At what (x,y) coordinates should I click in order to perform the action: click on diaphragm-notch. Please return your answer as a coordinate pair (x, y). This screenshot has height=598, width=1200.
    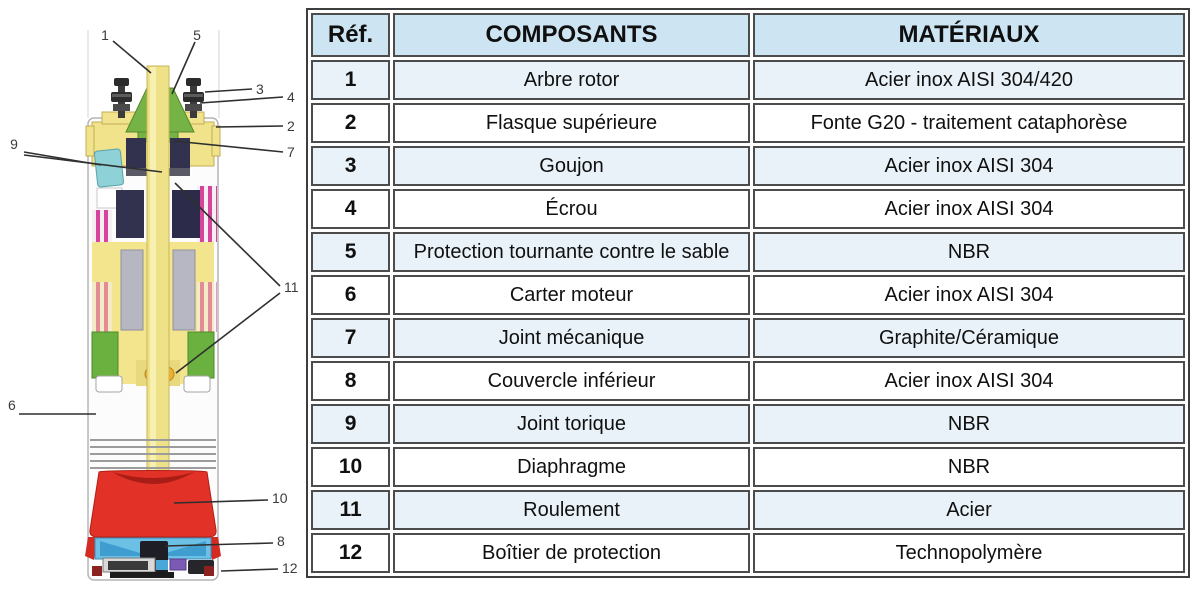
    Looking at the image, I should click on (153, 478).